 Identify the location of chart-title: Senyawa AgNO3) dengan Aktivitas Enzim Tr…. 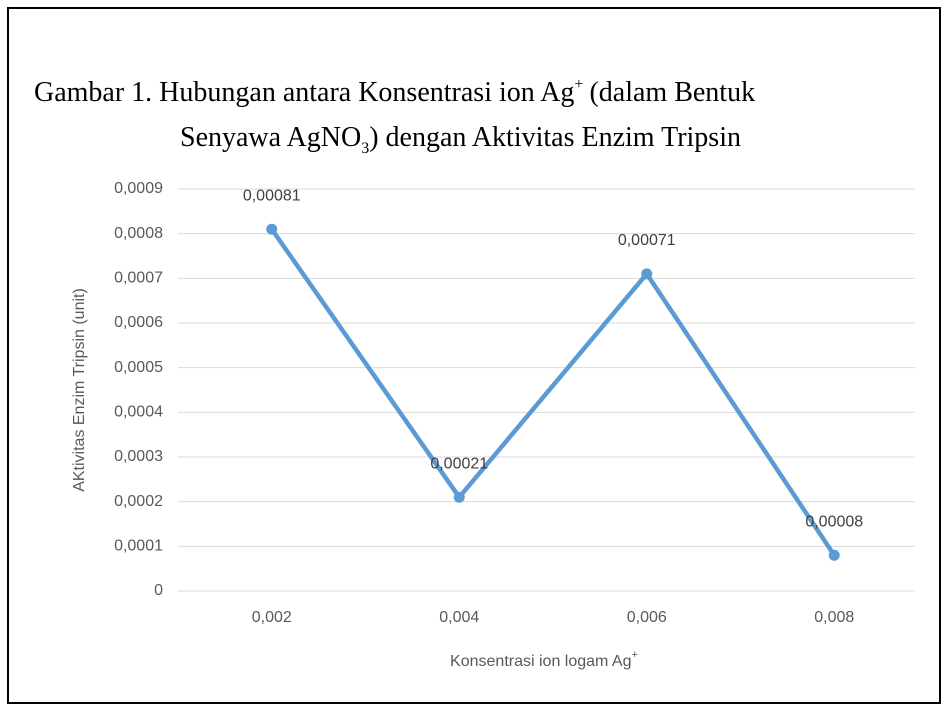
(460, 139).